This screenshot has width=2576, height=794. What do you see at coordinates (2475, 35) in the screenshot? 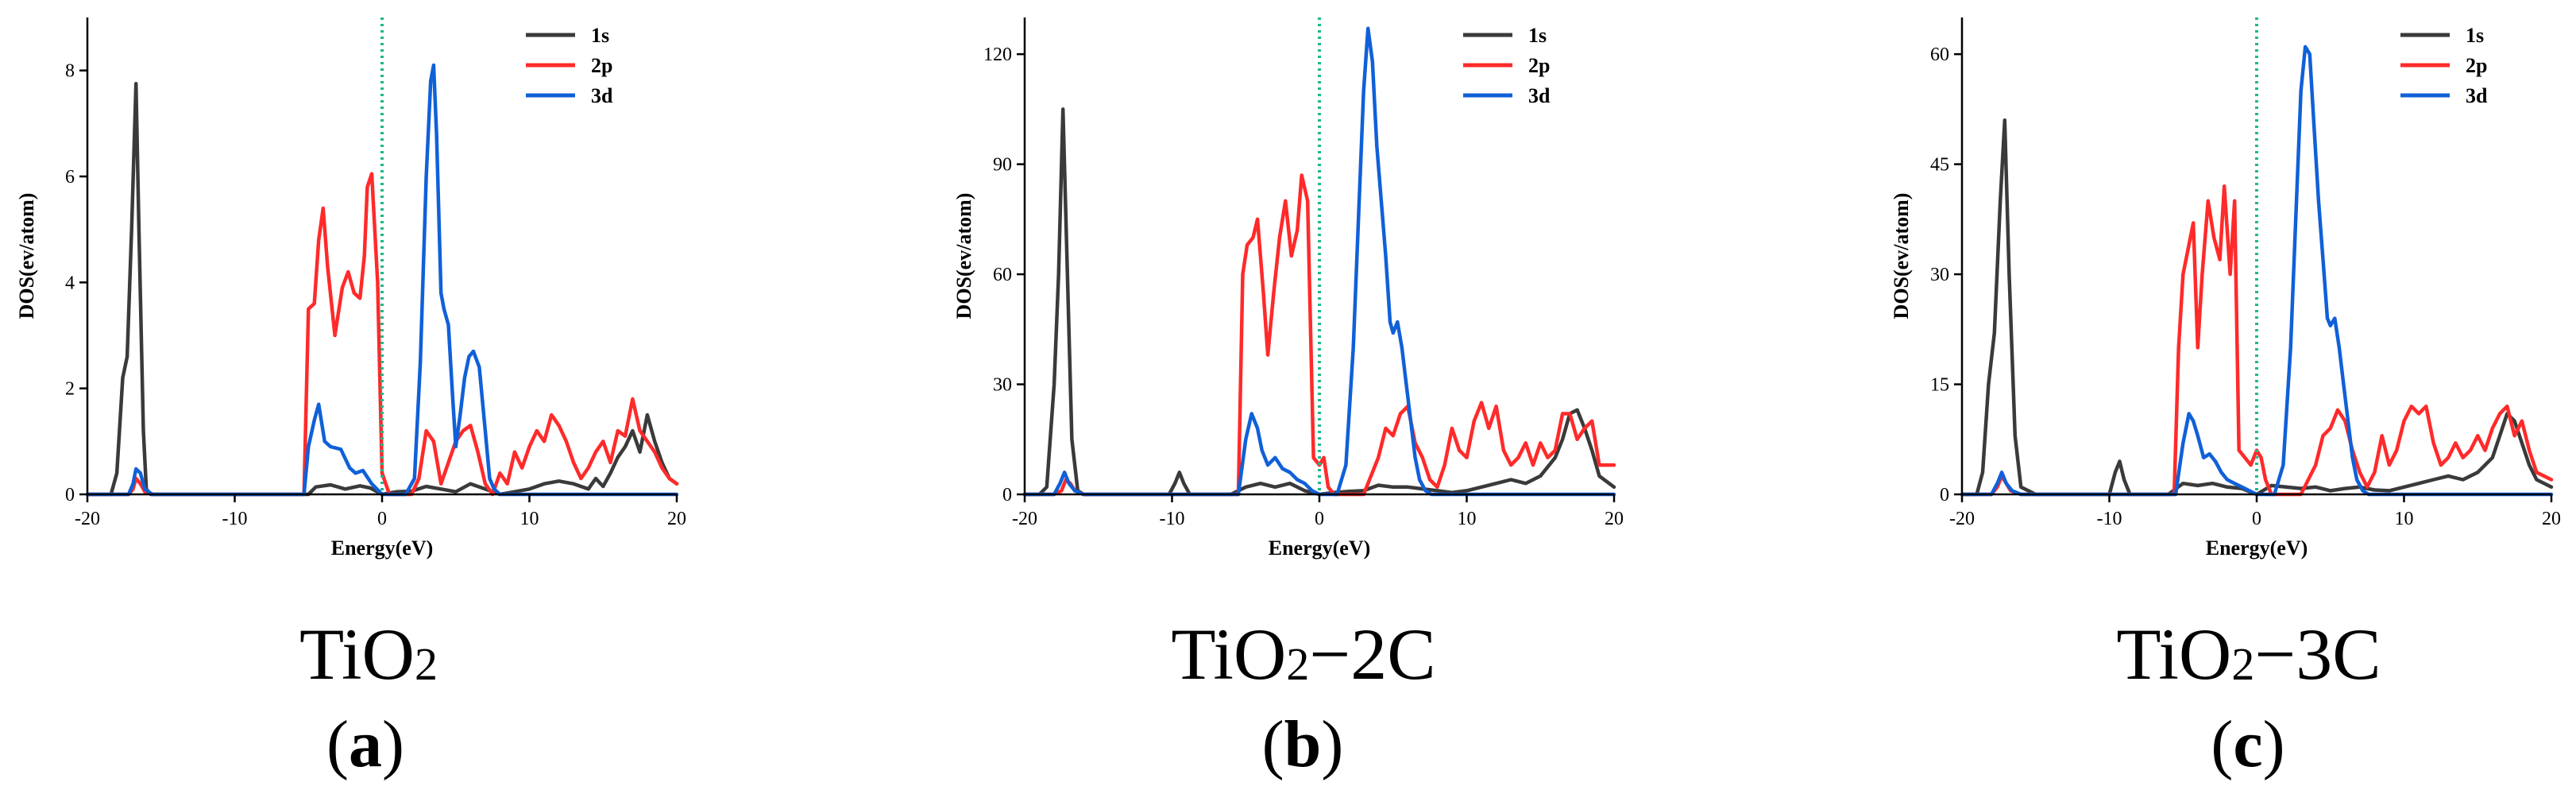
I see `legend-label-1s-c: 1s` at bounding box center [2475, 35].